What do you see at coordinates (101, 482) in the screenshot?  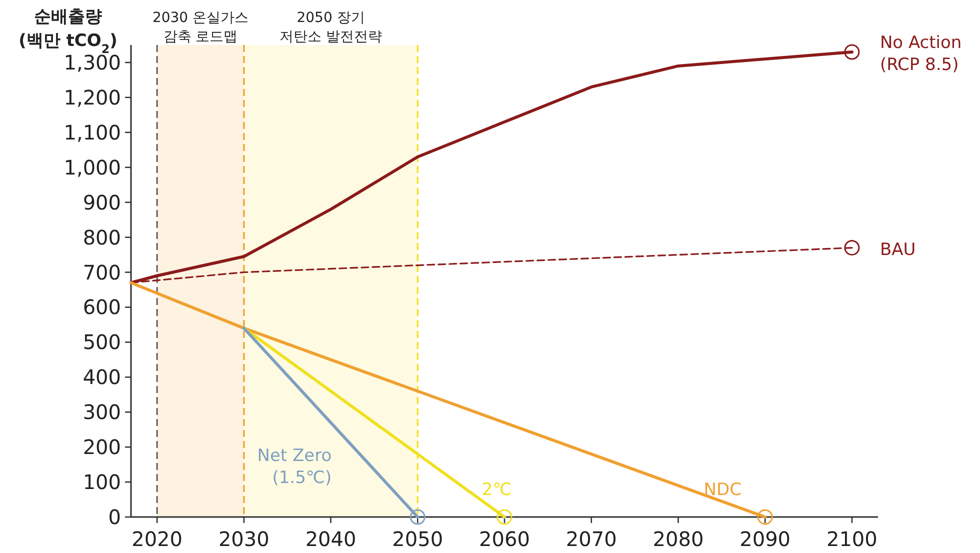 I see `y-tick-label: 100` at bounding box center [101, 482].